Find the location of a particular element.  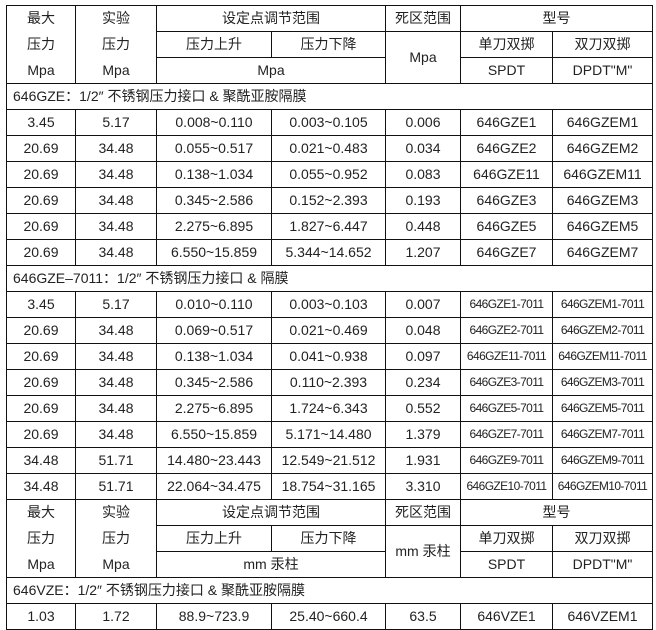

rising-range: 0.008~0.110 is located at coordinates (214, 122).